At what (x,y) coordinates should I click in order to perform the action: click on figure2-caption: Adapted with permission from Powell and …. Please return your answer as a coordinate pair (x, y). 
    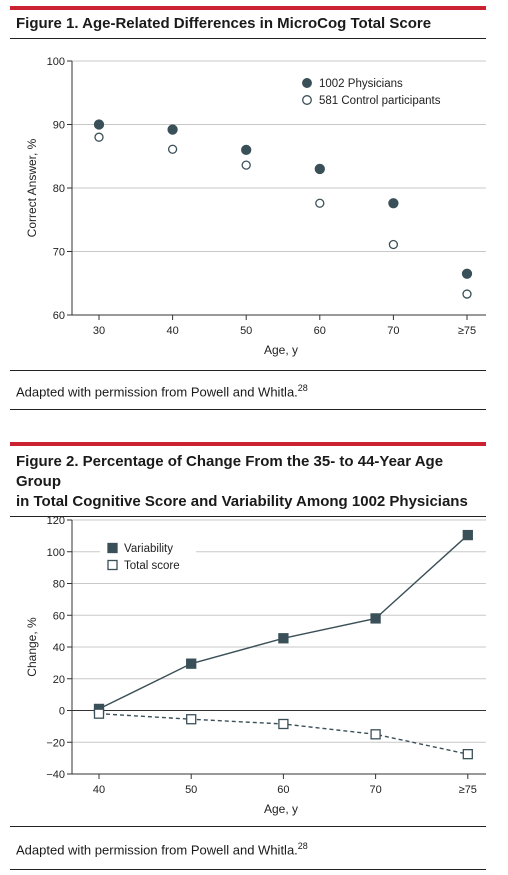
    Looking at the image, I should click on (248, 848).